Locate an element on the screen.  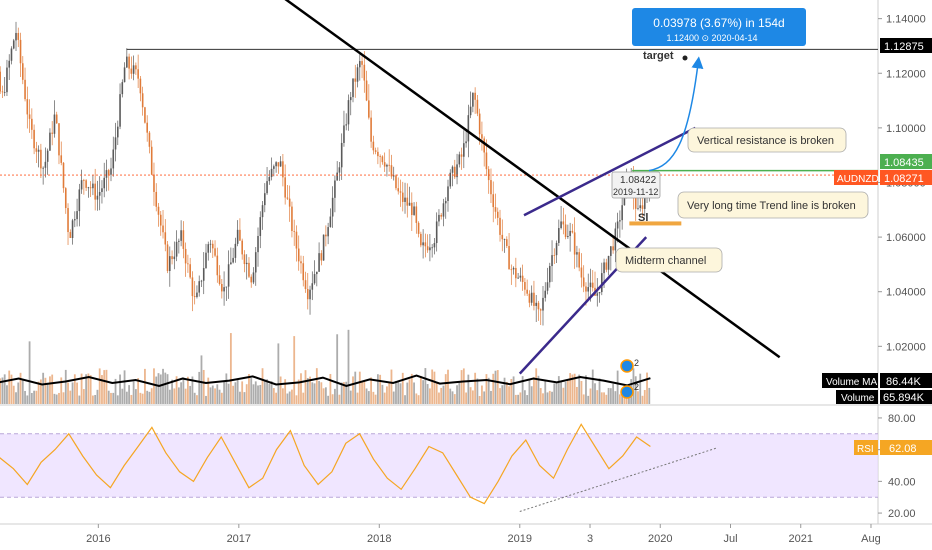
volume-ma-value: 86.44K is located at coordinates (904, 382).